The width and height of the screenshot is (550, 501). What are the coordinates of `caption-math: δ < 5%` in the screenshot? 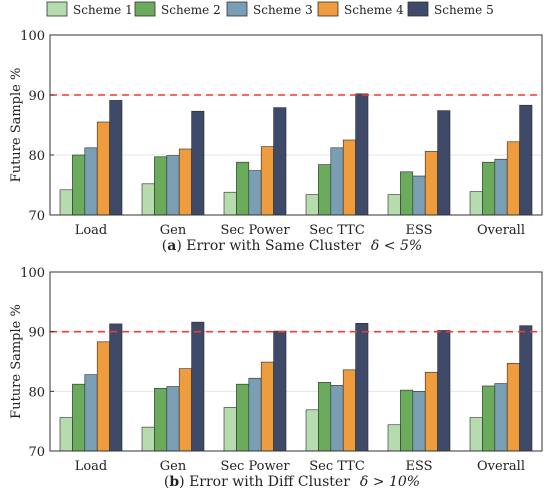 It's located at (396, 246).